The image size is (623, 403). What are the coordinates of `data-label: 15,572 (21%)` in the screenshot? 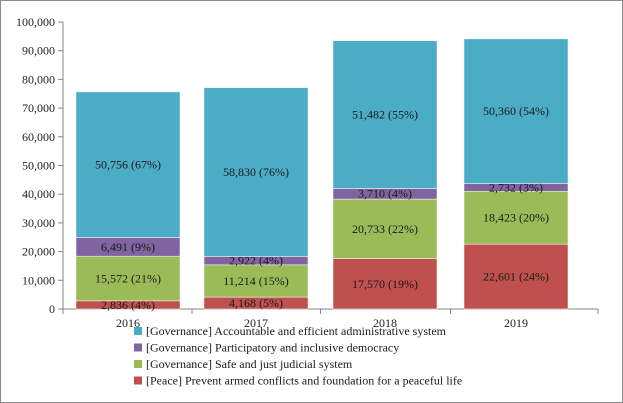 It's located at (128, 279).